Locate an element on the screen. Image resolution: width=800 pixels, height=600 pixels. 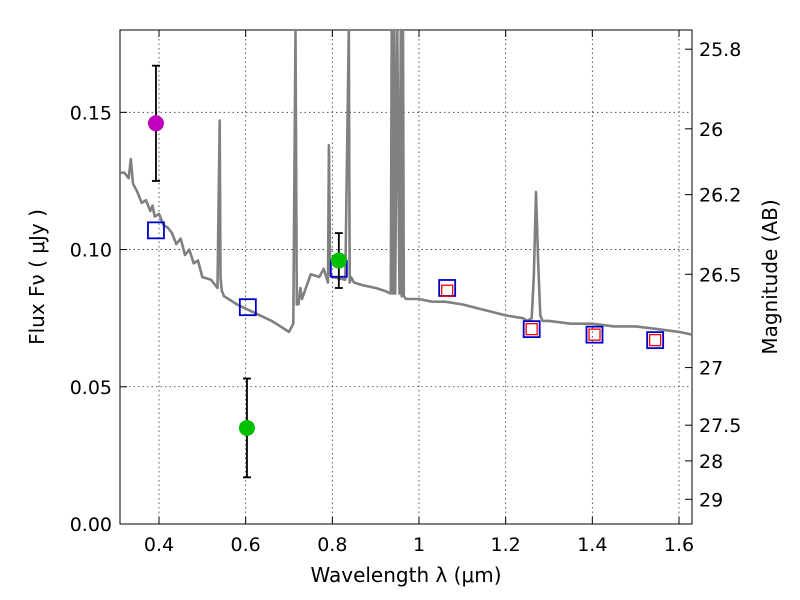
y2-tick-label: 25.8 is located at coordinates (720, 50).